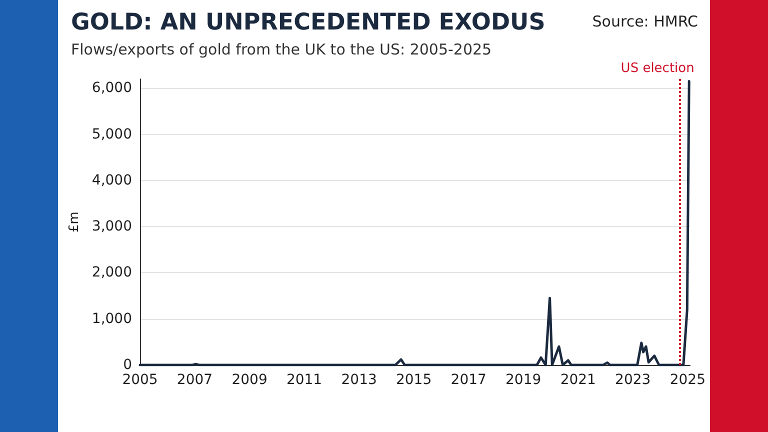 This screenshot has height=432, width=768. I want to click on x-tick-label: 2011, so click(304, 380).